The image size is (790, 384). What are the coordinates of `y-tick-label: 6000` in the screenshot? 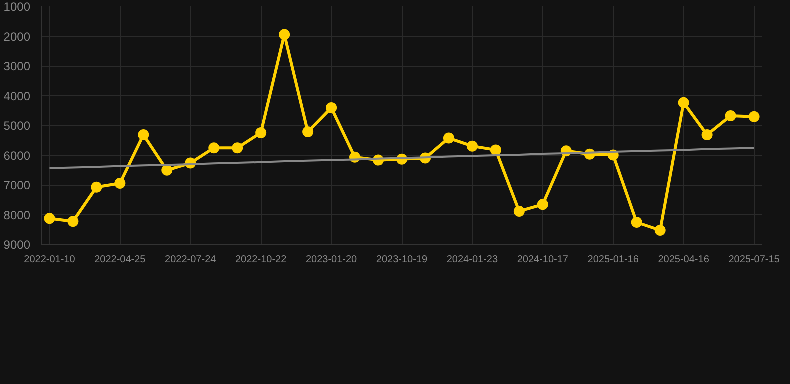 It's located at (17, 155).